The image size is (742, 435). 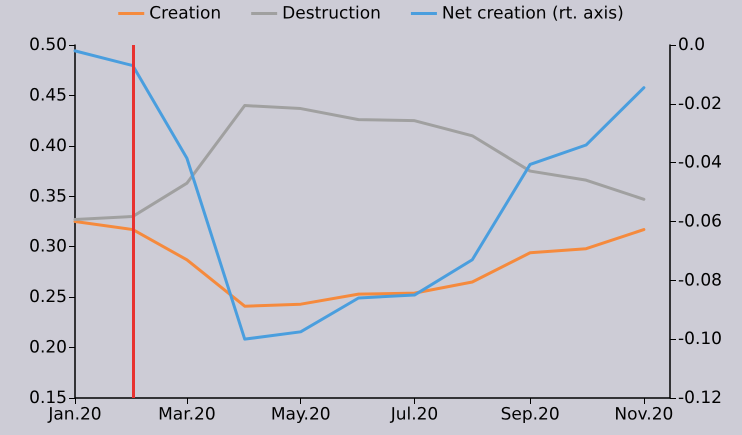 I want to click on y-tick-label: 0.20, so click(x=48, y=348).